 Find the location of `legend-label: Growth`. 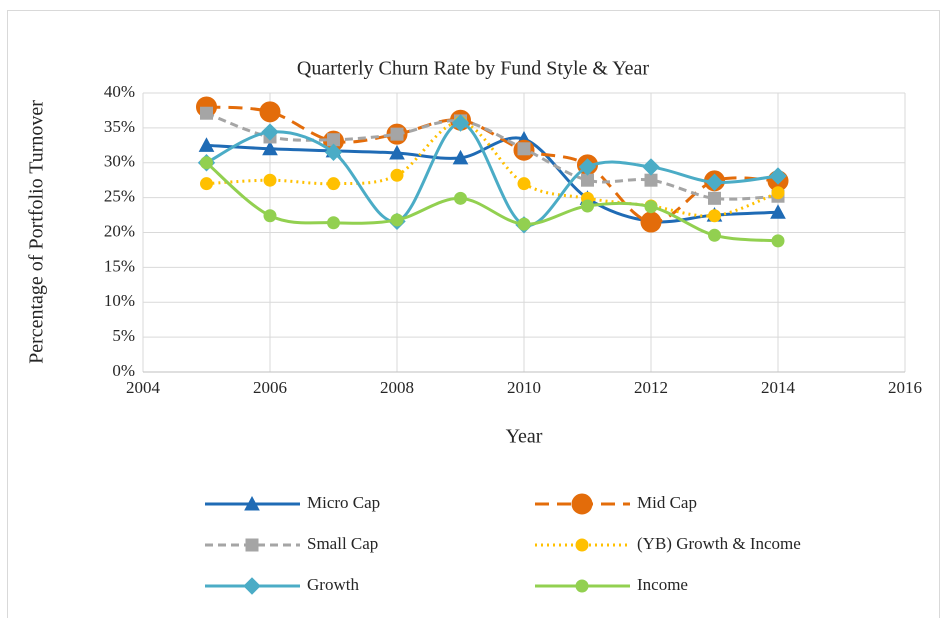

legend-label: Growth is located at coordinates (333, 584).